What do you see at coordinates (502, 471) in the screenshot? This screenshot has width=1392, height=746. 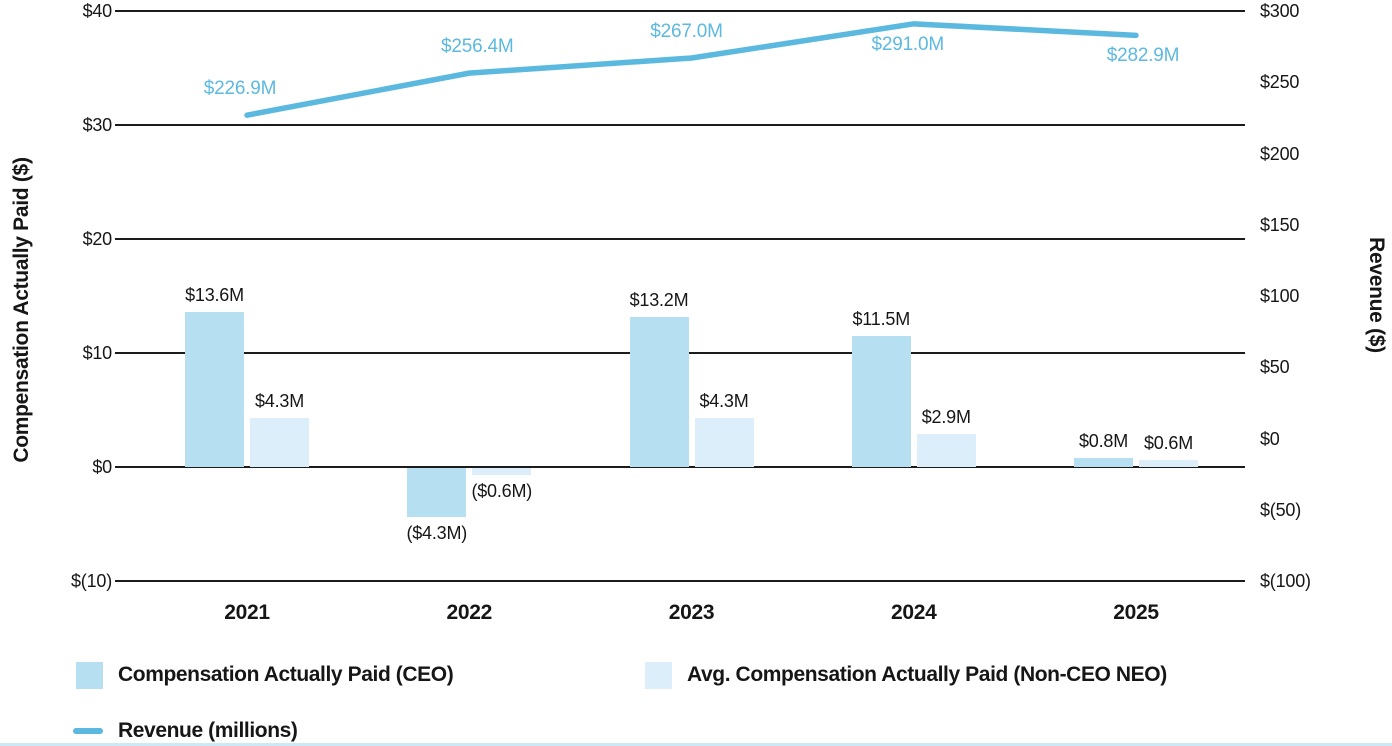 I see `bar-neo-2022` at bounding box center [502, 471].